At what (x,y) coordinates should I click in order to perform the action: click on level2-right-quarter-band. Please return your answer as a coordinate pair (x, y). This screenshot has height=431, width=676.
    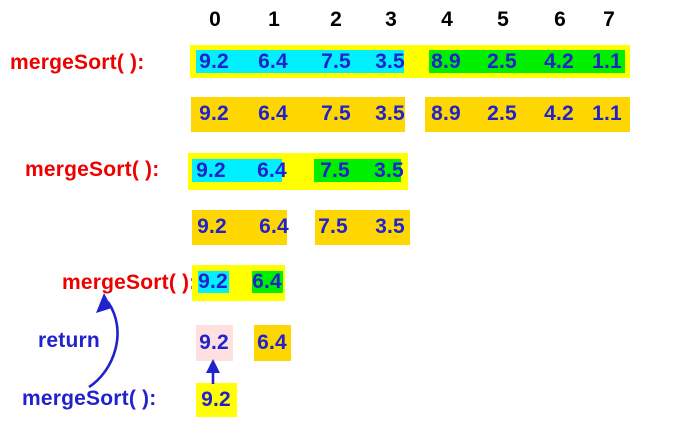
    Looking at the image, I should click on (357, 170).